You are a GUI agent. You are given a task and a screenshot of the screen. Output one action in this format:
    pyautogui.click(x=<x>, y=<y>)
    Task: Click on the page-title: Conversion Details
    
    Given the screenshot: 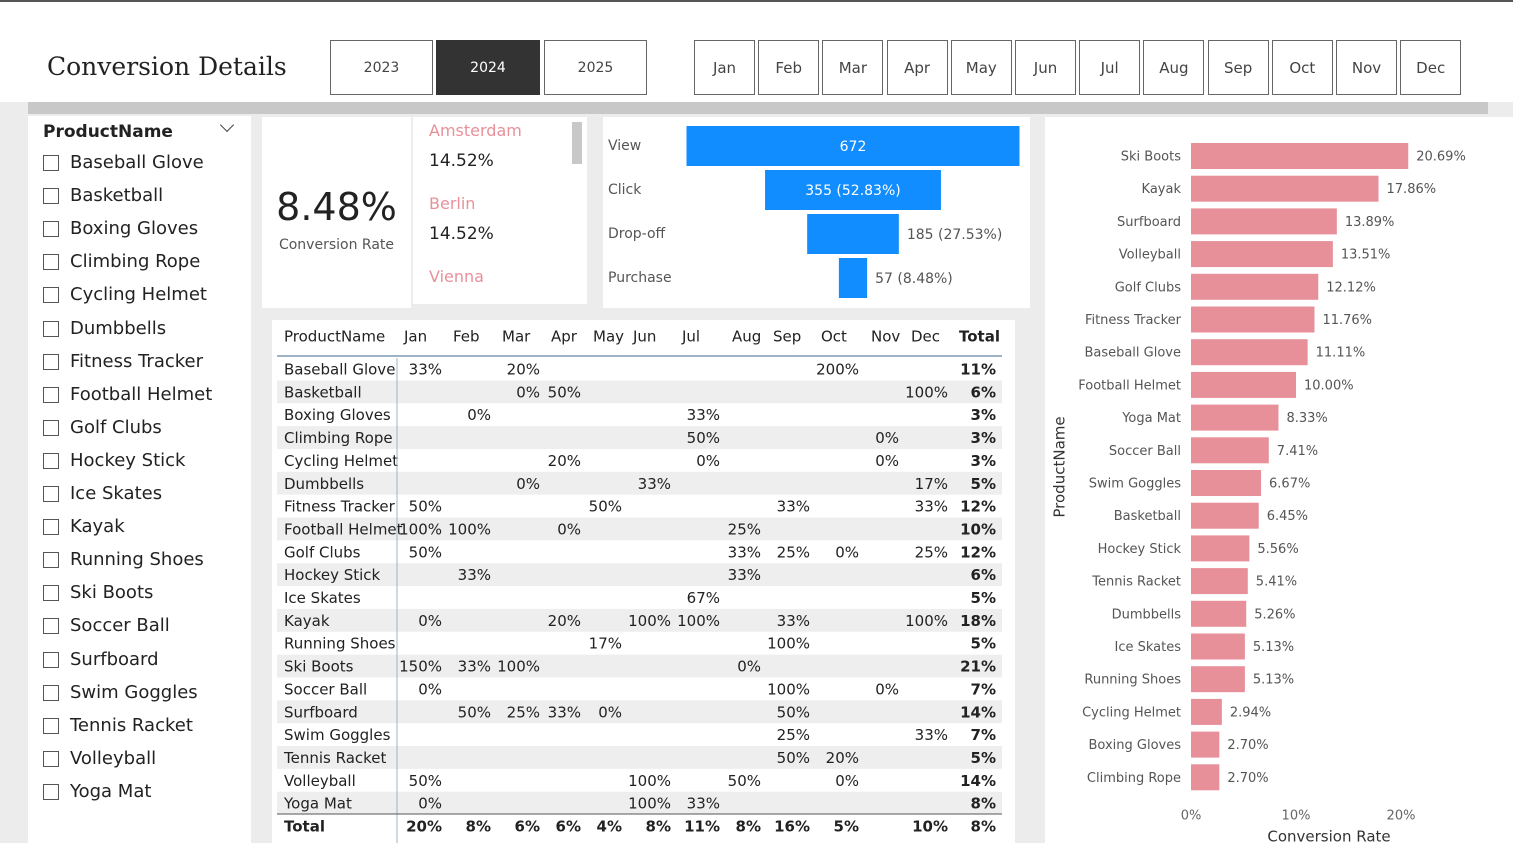 What is the action you would take?
    pyautogui.click(x=167, y=66)
    